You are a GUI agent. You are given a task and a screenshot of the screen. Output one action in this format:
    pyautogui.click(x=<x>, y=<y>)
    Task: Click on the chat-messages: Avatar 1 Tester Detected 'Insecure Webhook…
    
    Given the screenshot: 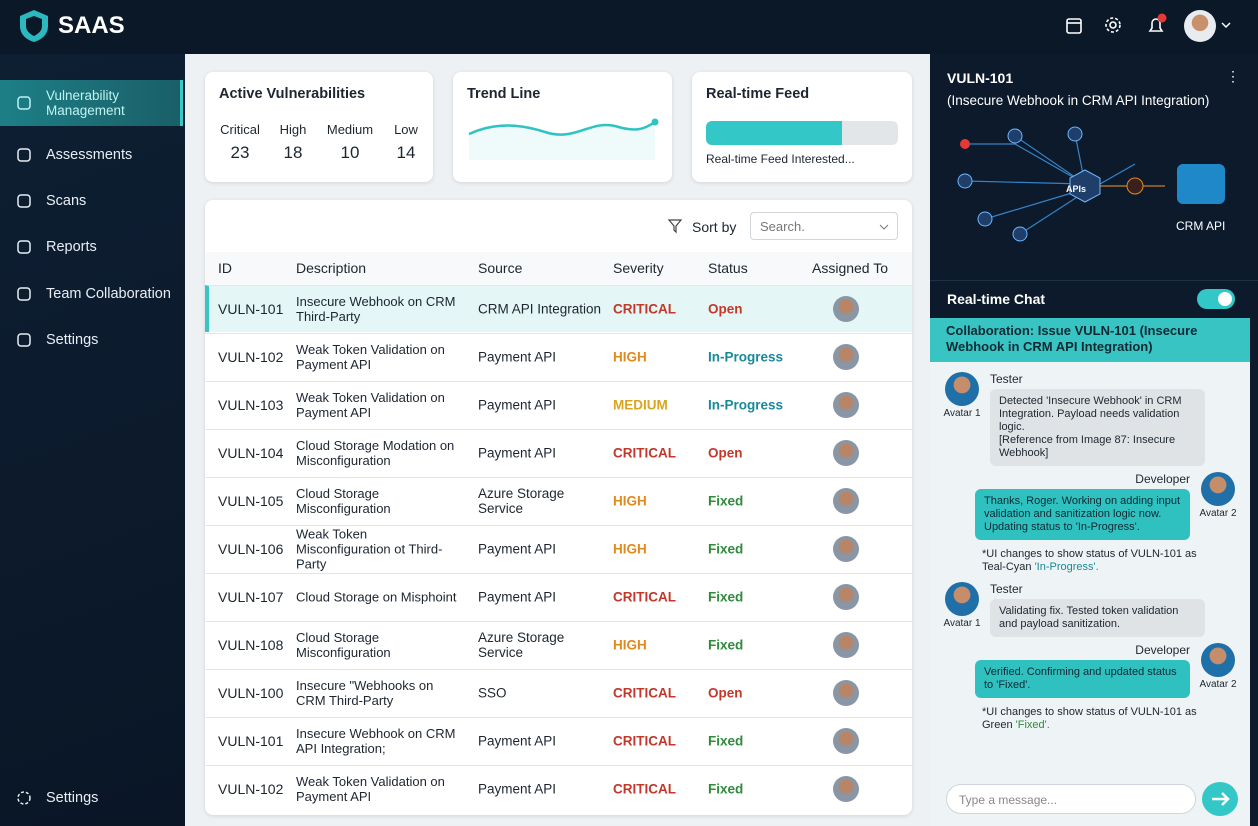 What is the action you would take?
    pyautogui.click(x=1090, y=566)
    